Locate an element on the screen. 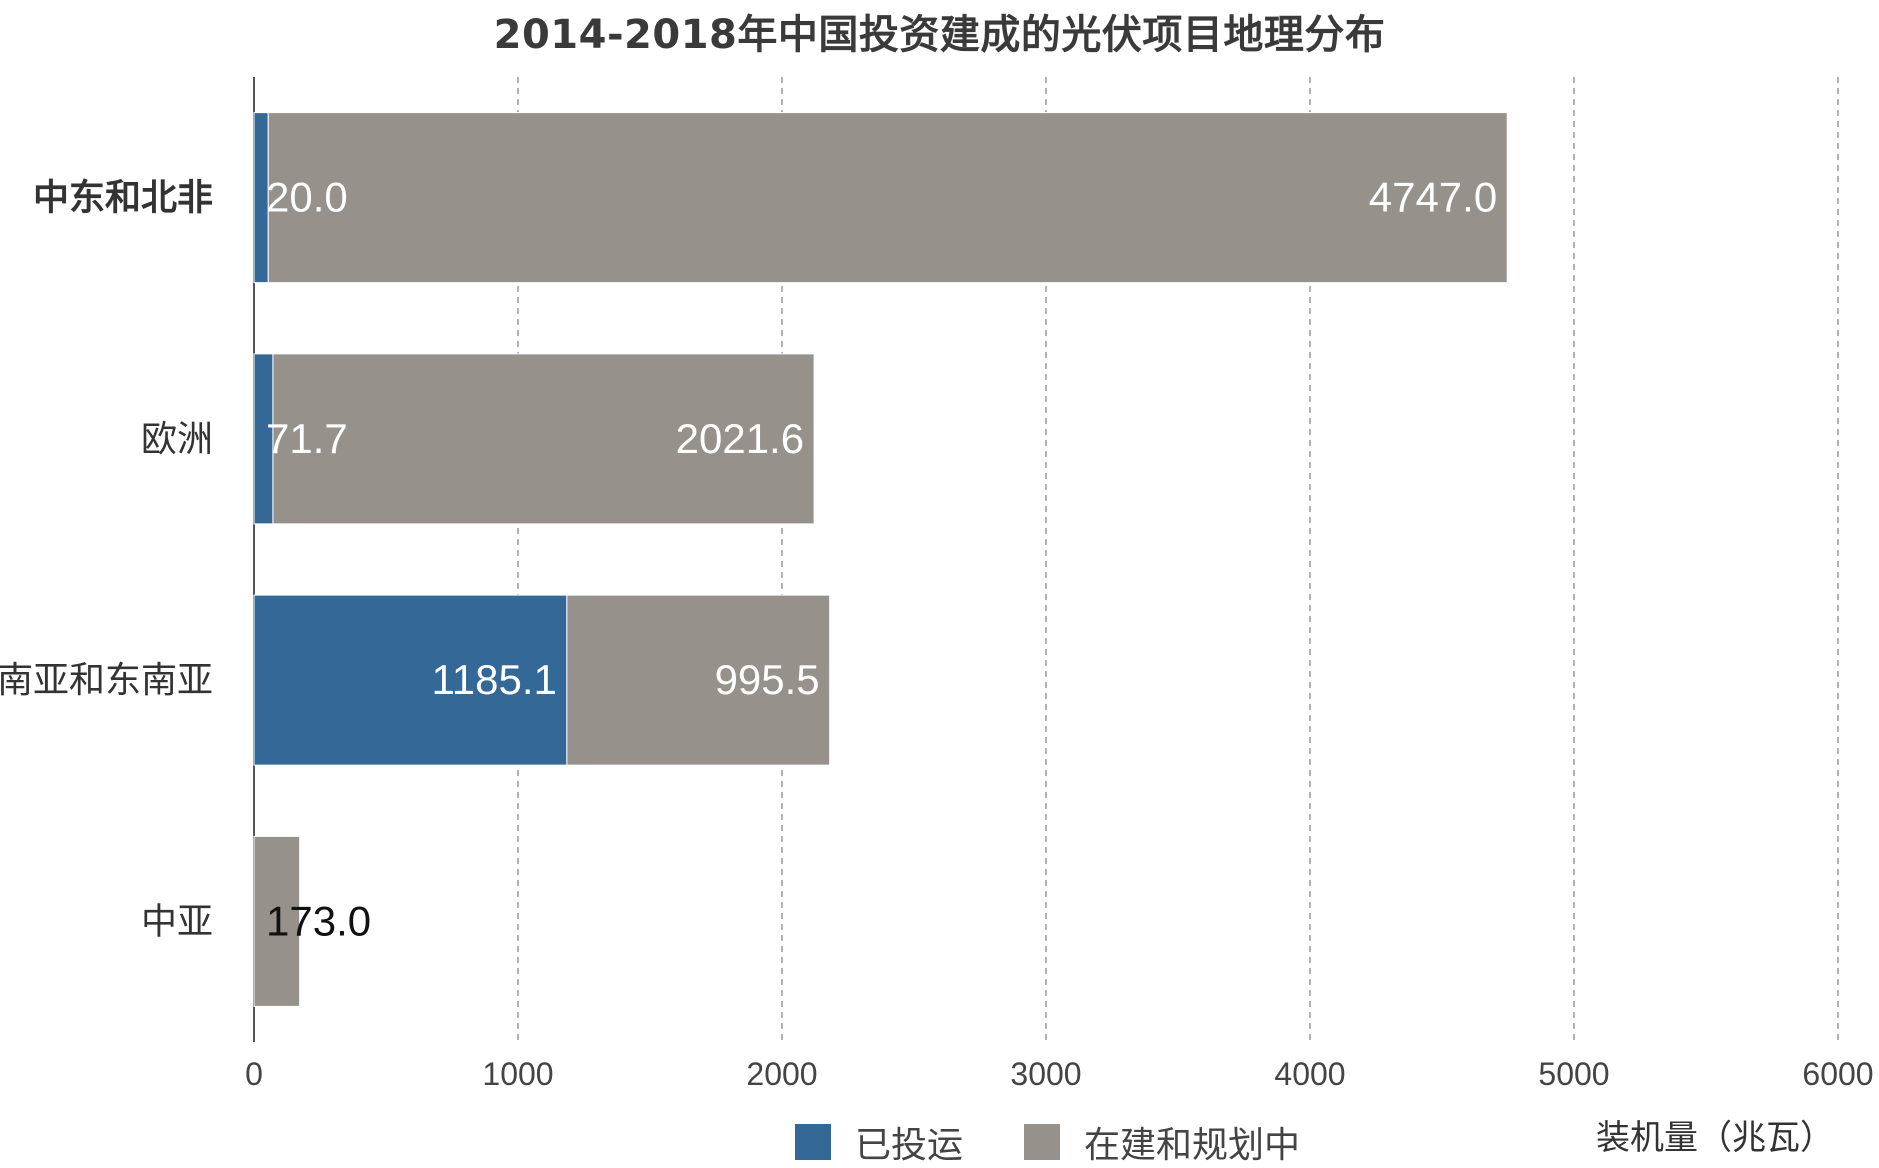 The image size is (1879, 1168). legend-swatch-operational is located at coordinates (813, 1142).